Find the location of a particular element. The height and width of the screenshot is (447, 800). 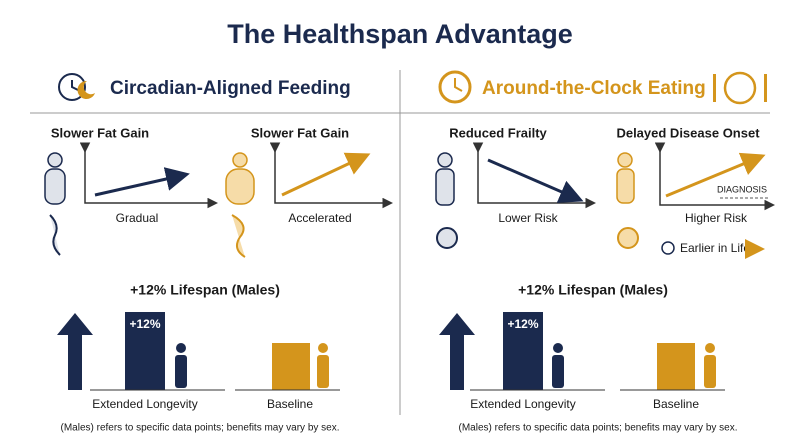

item-title: Delayed Disease Onset is located at coordinates (688, 132).